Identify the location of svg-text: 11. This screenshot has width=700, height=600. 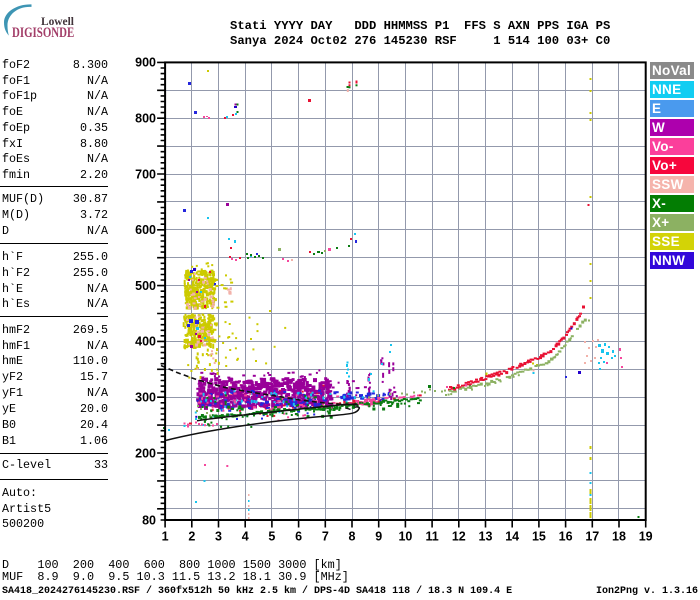
(431, 537).